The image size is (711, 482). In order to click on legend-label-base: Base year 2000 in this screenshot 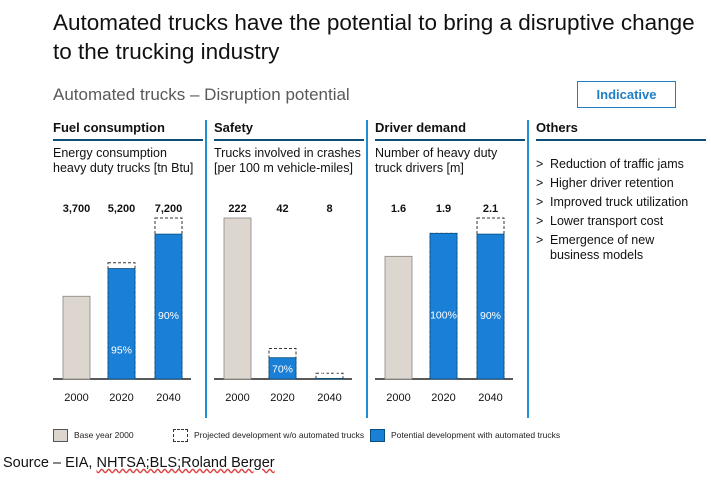, I will do `click(104, 435)`.